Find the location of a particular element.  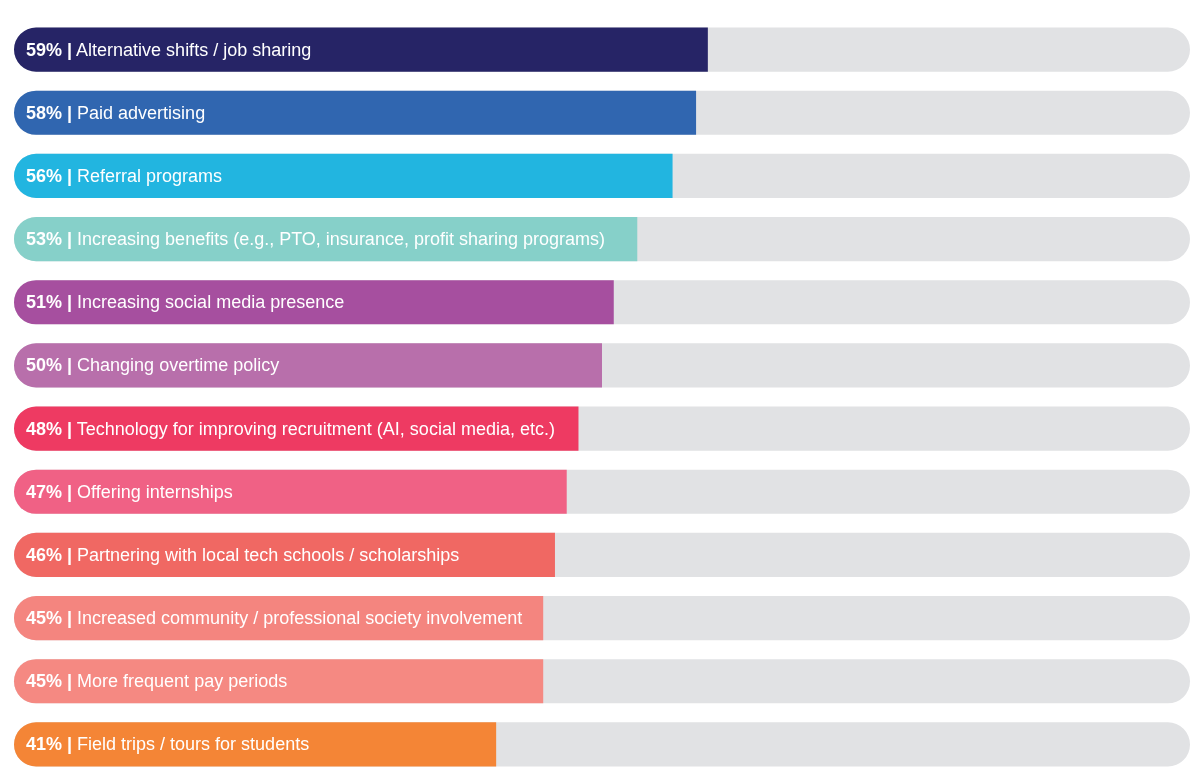

y-tick-label: Field trips / tours for students is located at coordinates (191, 744).